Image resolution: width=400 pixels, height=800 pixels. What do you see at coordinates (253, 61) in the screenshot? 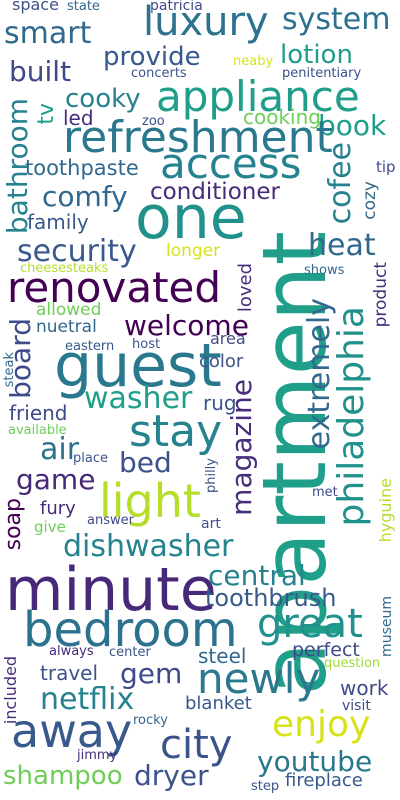
I see `word-neaby: neaby` at bounding box center [253, 61].